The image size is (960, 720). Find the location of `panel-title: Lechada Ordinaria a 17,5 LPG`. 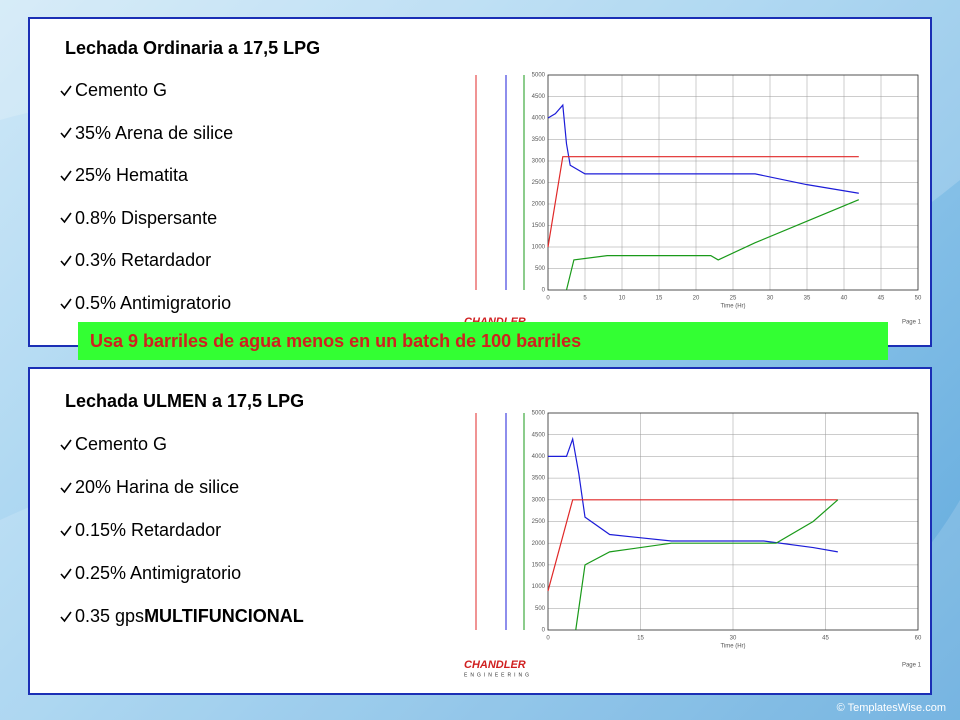

panel-title: Lechada Ordinaria a 17,5 LPG is located at coordinates (193, 48).